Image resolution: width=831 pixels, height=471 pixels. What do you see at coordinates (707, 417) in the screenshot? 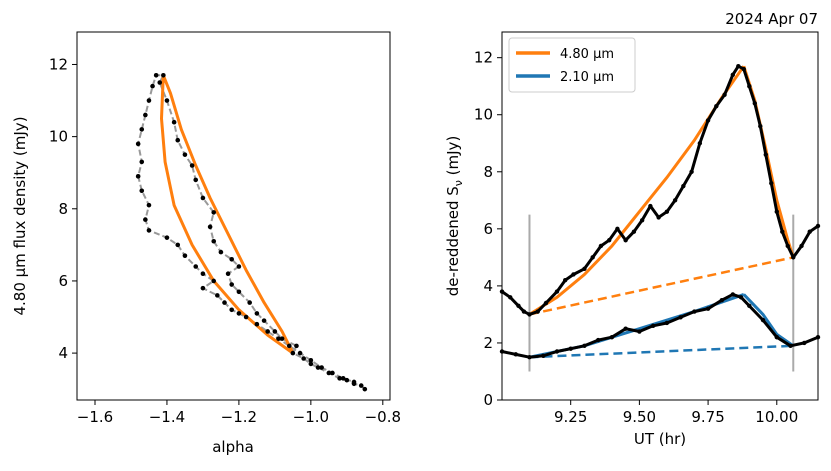
I see `right-x-tick-label: 9.75` at bounding box center [707, 417].